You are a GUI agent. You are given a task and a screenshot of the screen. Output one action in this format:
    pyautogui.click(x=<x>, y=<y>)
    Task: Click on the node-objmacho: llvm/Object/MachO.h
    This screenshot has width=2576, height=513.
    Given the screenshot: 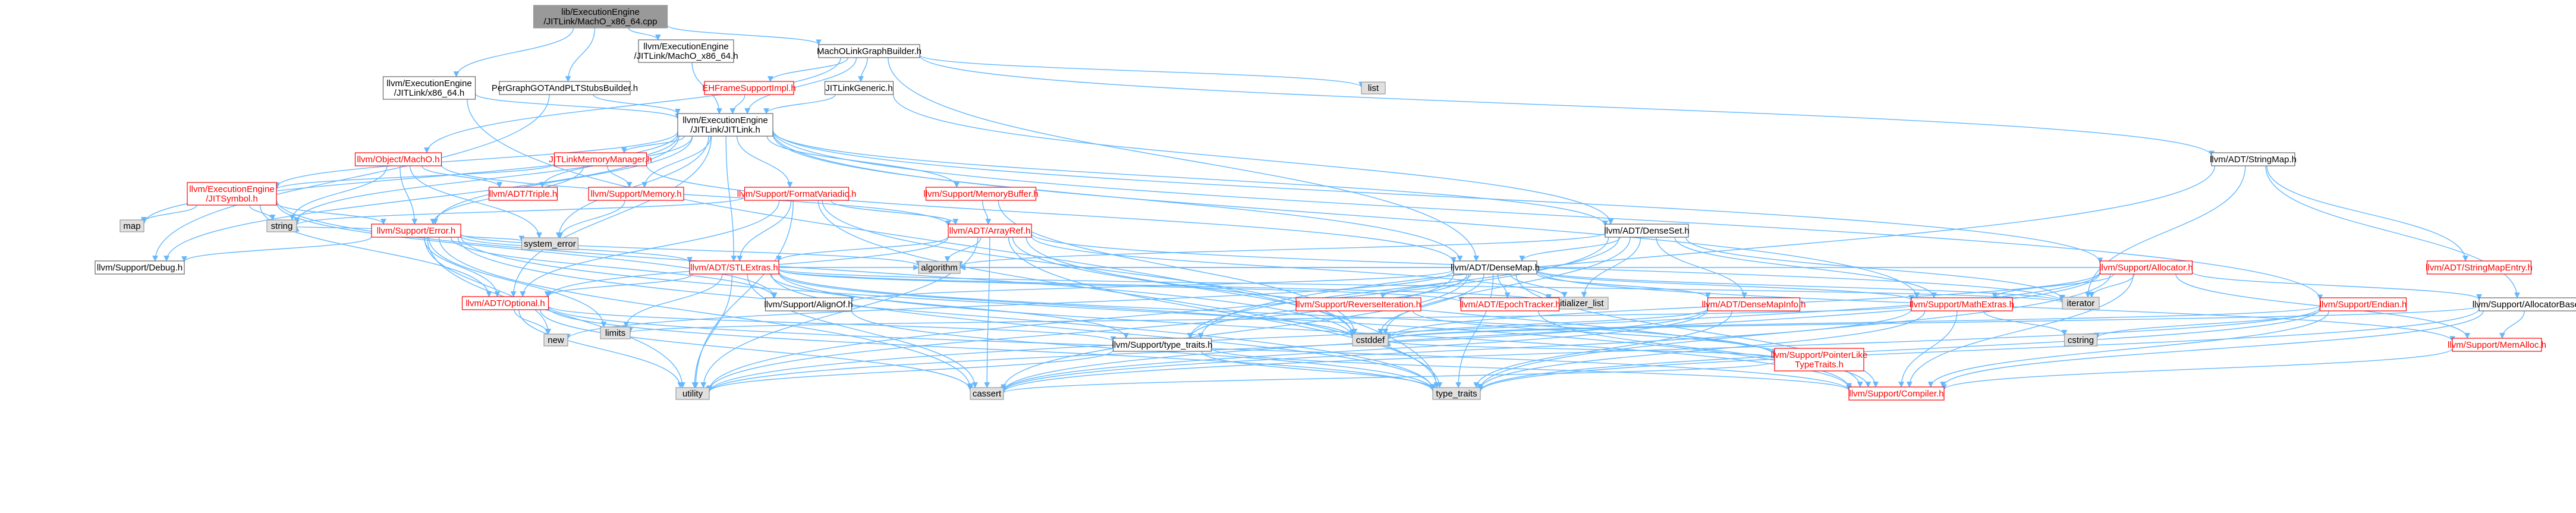 What is the action you would take?
    pyautogui.click(x=398, y=159)
    